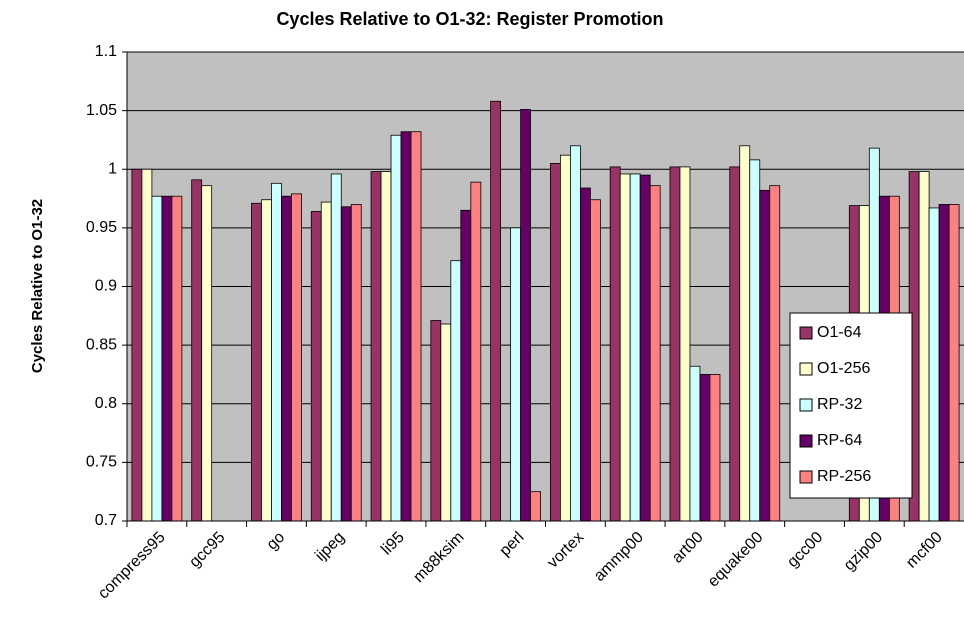 The image size is (964, 639). I want to click on y-tick-label: 0.85, so click(101, 344).